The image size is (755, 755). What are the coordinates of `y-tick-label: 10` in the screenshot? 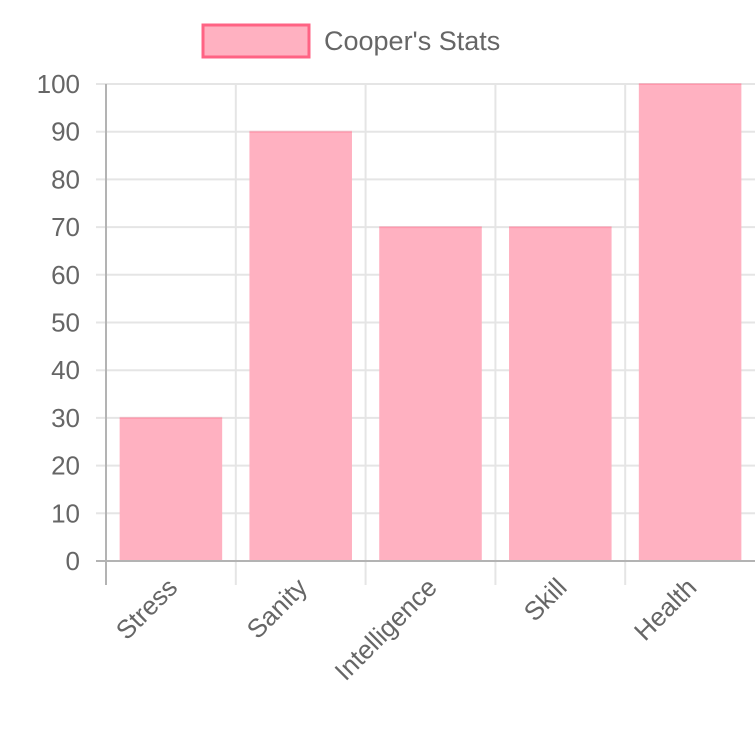 It's located at (65, 513).